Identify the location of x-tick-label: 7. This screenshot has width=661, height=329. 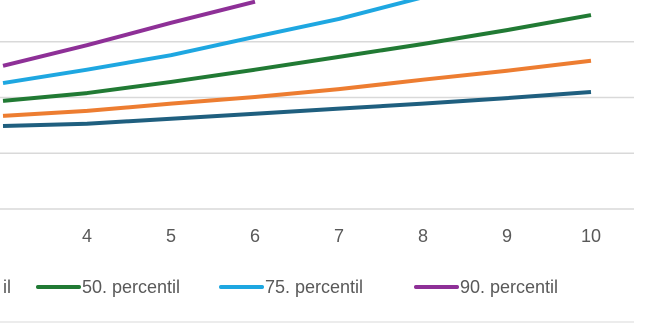
(339, 236).